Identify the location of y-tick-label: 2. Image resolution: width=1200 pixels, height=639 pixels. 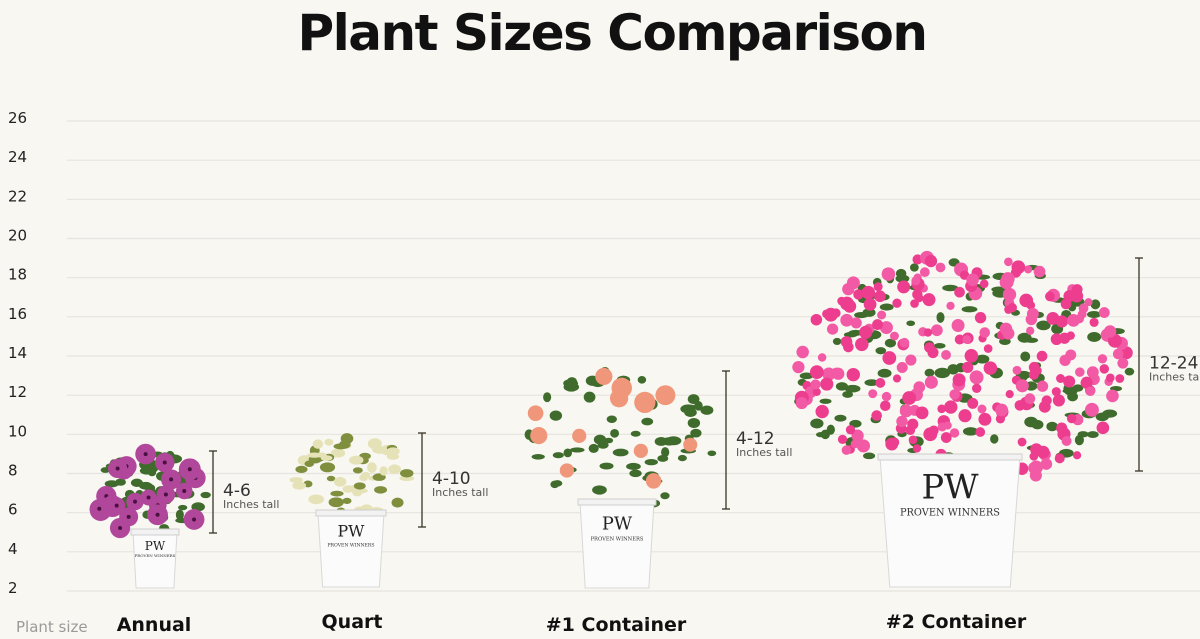
(13, 588).